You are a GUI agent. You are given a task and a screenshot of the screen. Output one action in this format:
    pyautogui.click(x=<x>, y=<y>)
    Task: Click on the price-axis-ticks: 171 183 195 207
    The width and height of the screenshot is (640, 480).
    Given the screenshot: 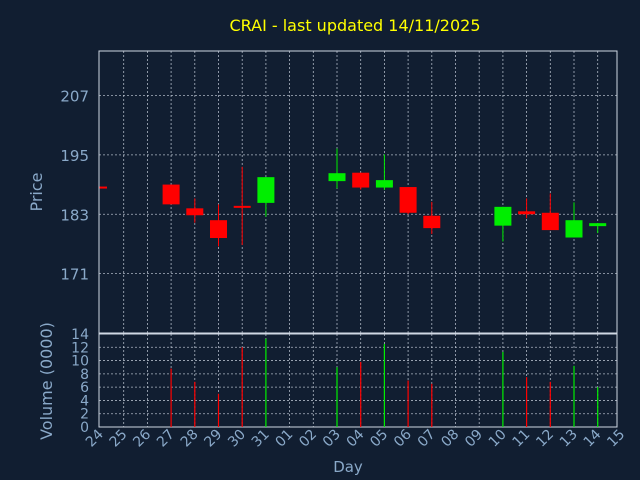 What is the action you would take?
    pyautogui.click(x=74, y=186)
    